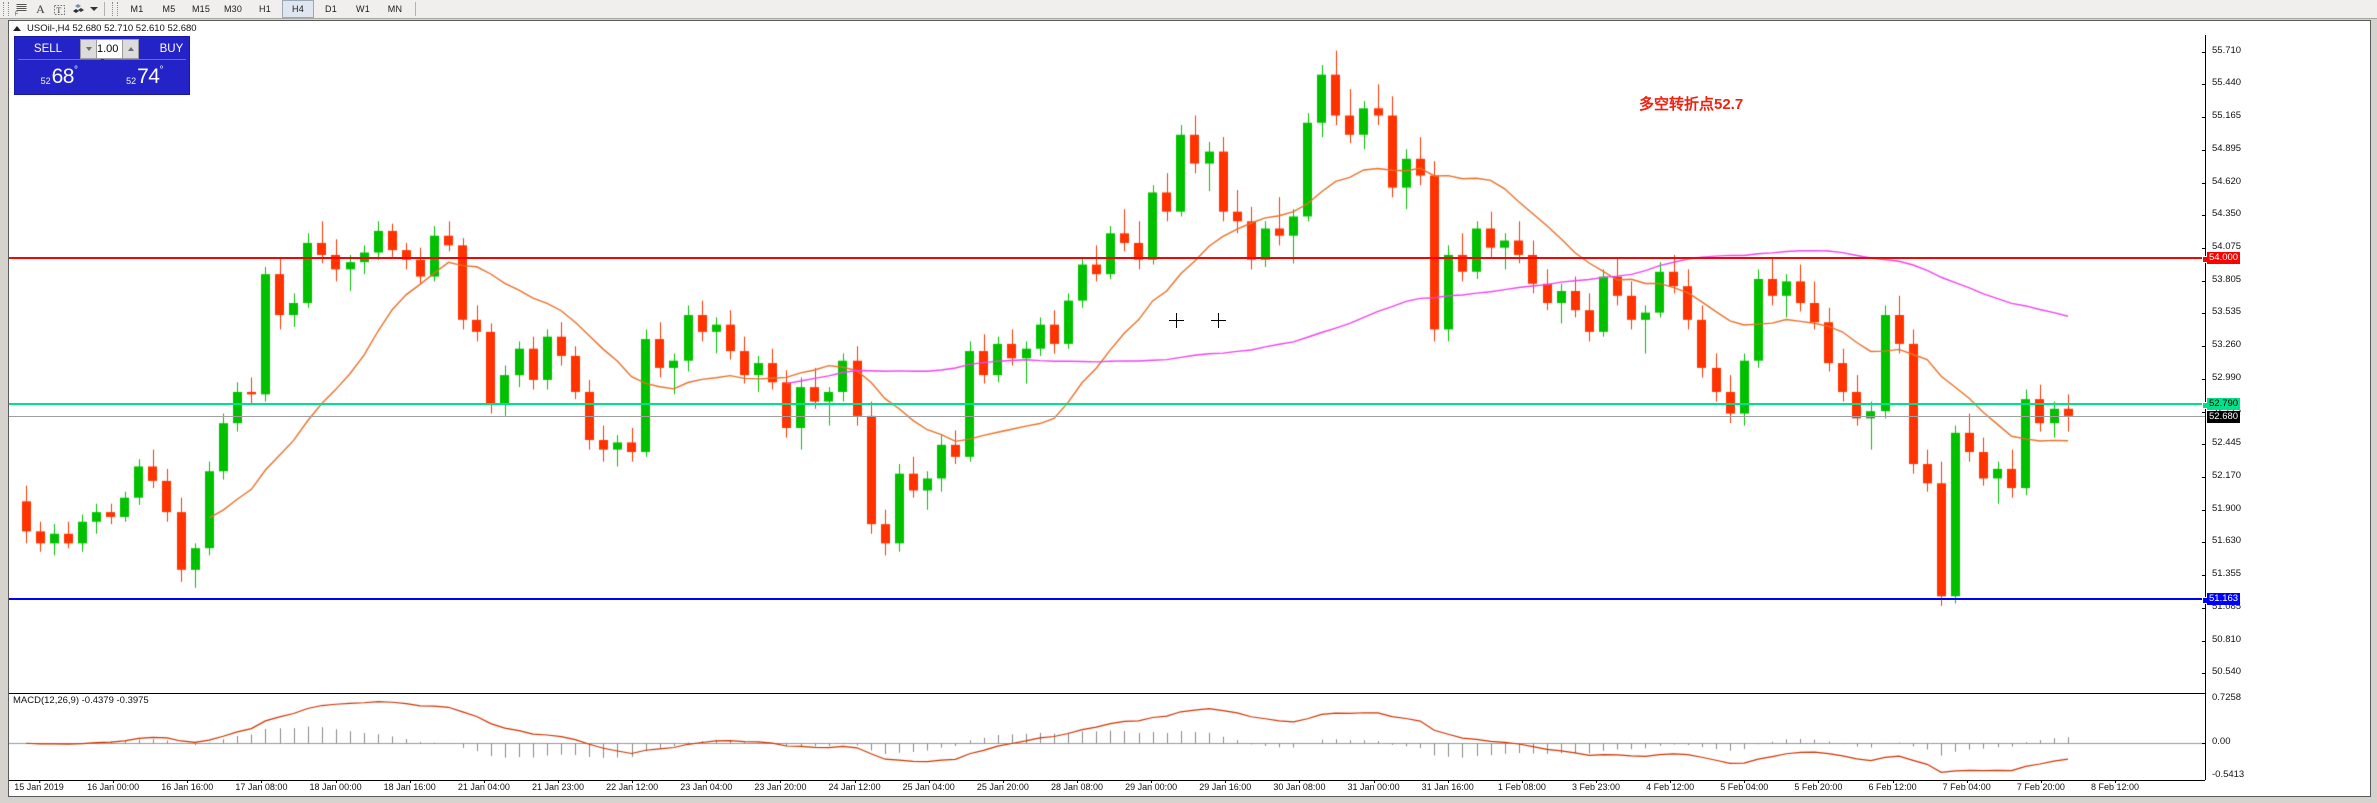 This screenshot has height=803, width=2377. What do you see at coordinates (39, 786) in the screenshot?
I see `time-tick-label: 15 Jan 2019` at bounding box center [39, 786].